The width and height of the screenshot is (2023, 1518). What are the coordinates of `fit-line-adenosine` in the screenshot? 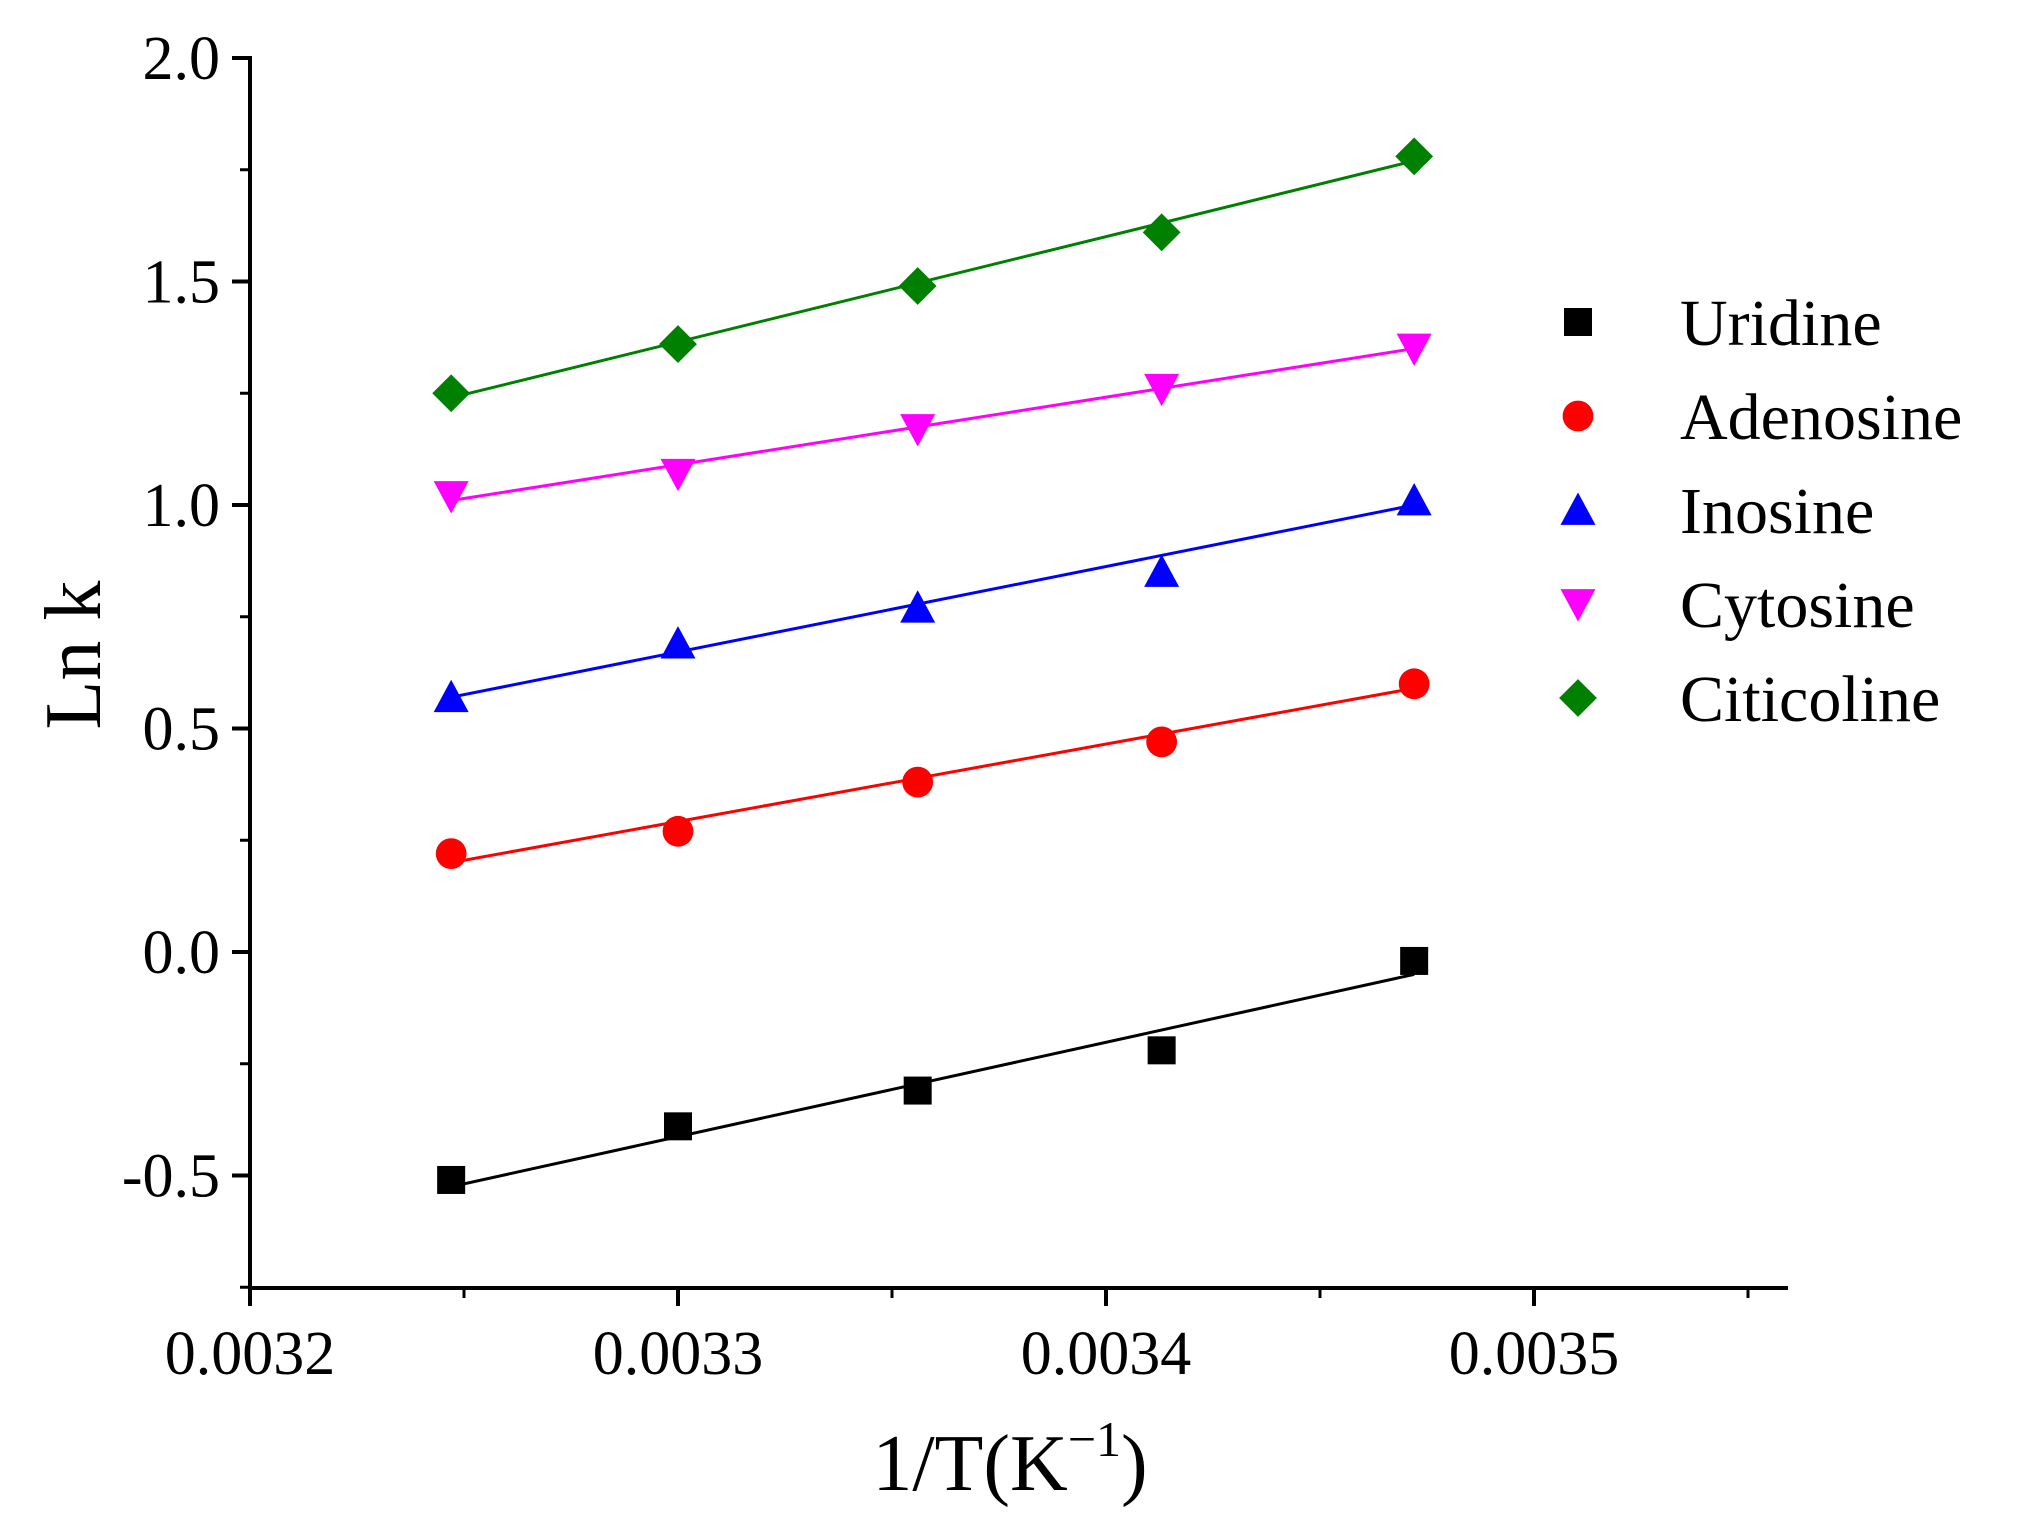 It's located at (932, 775).